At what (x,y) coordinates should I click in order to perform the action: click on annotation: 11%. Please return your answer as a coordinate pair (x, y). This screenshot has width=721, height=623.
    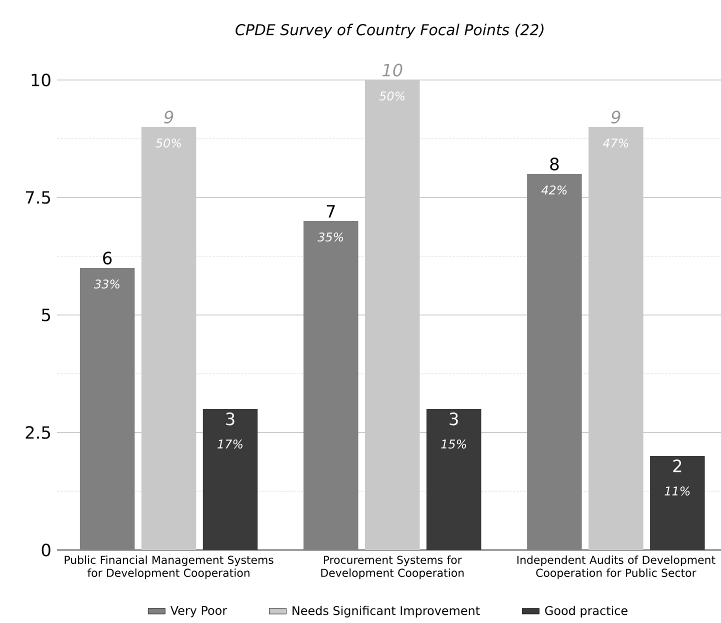
    Looking at the image, I should click on (677, 491).